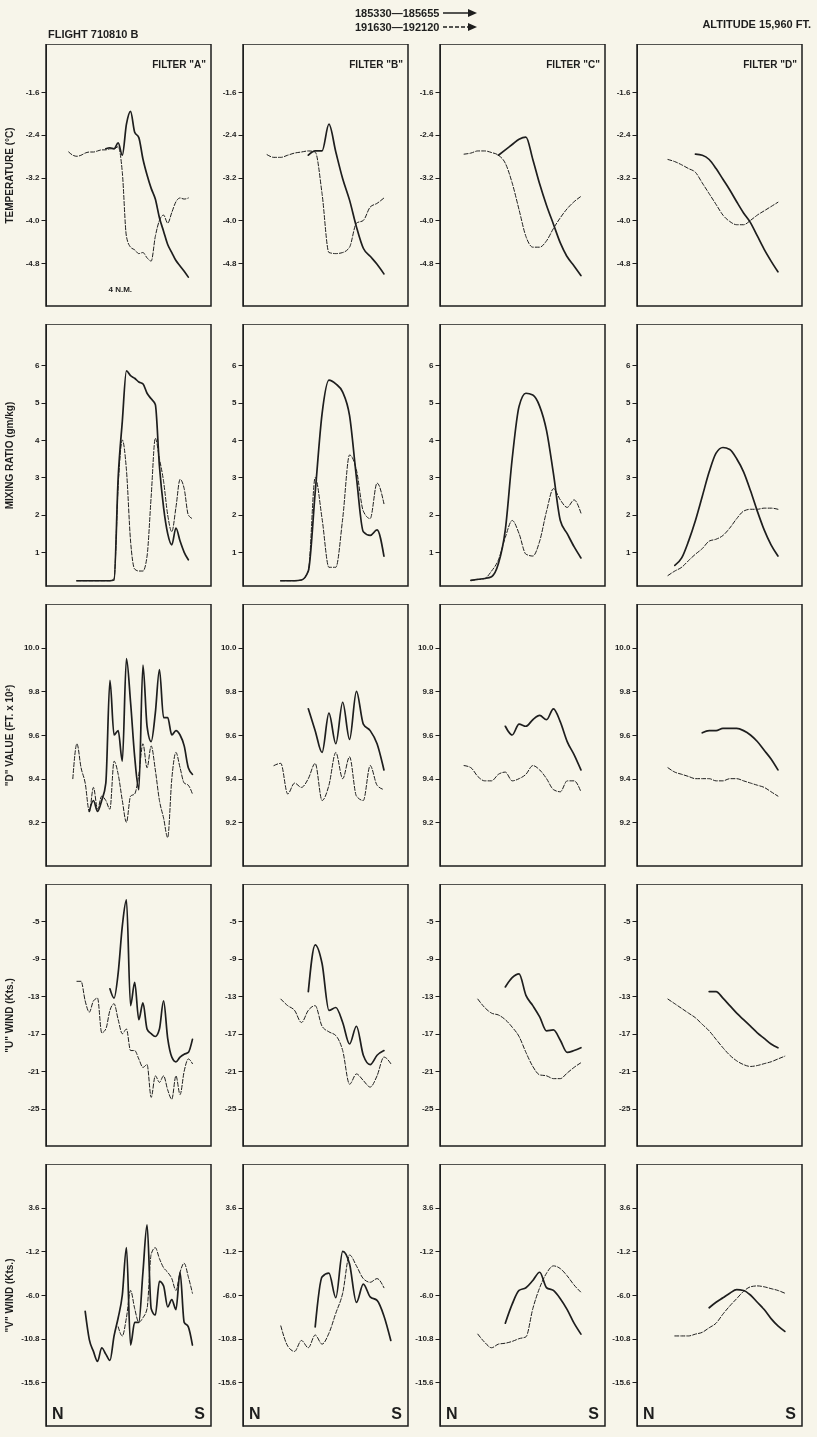  I want to click on text: ALTITUDE 15,960 FT., so click(756, 24).